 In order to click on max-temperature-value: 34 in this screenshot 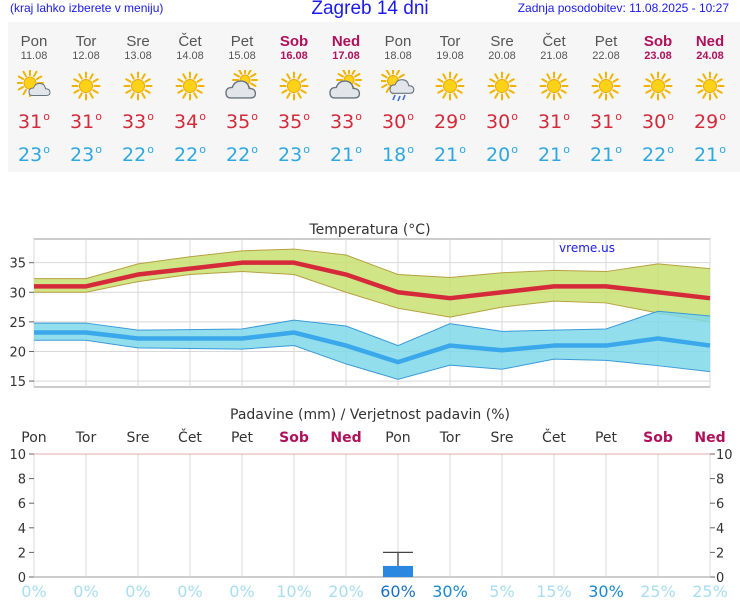, I will do `click(186, 122)`.